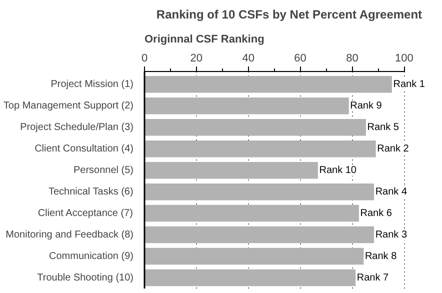 This screenshot has height=293, width=442. I want to click on data-label: Rank 5, so click(383, 127).